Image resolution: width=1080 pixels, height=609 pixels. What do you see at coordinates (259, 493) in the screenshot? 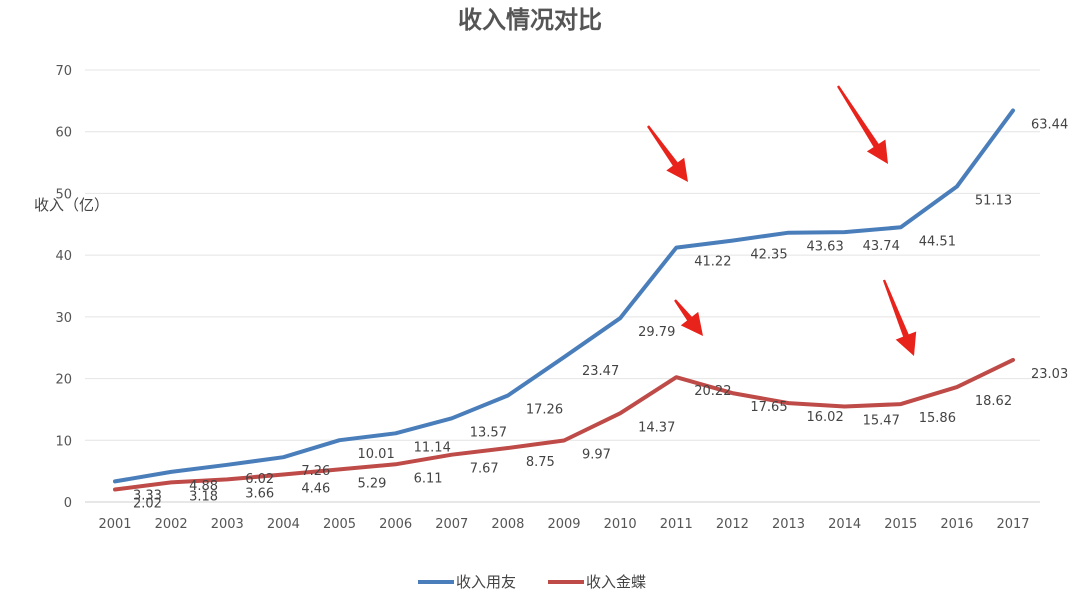
I see `data-label: 3.66` at bounding box center [259, 493].